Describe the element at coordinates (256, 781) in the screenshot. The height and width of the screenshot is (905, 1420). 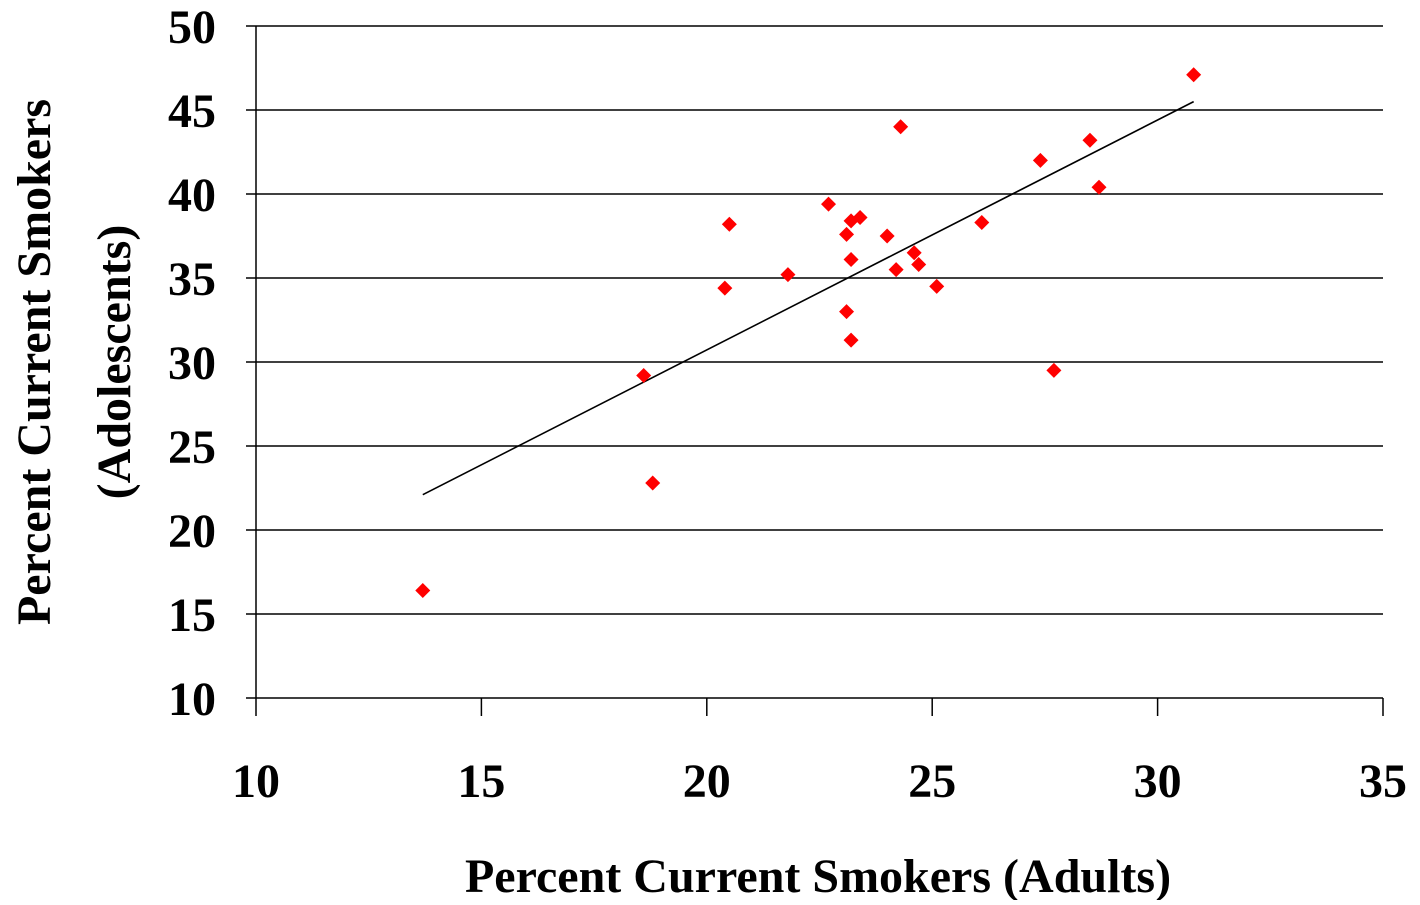
I see `tick-label-x-10: 10` at that location.